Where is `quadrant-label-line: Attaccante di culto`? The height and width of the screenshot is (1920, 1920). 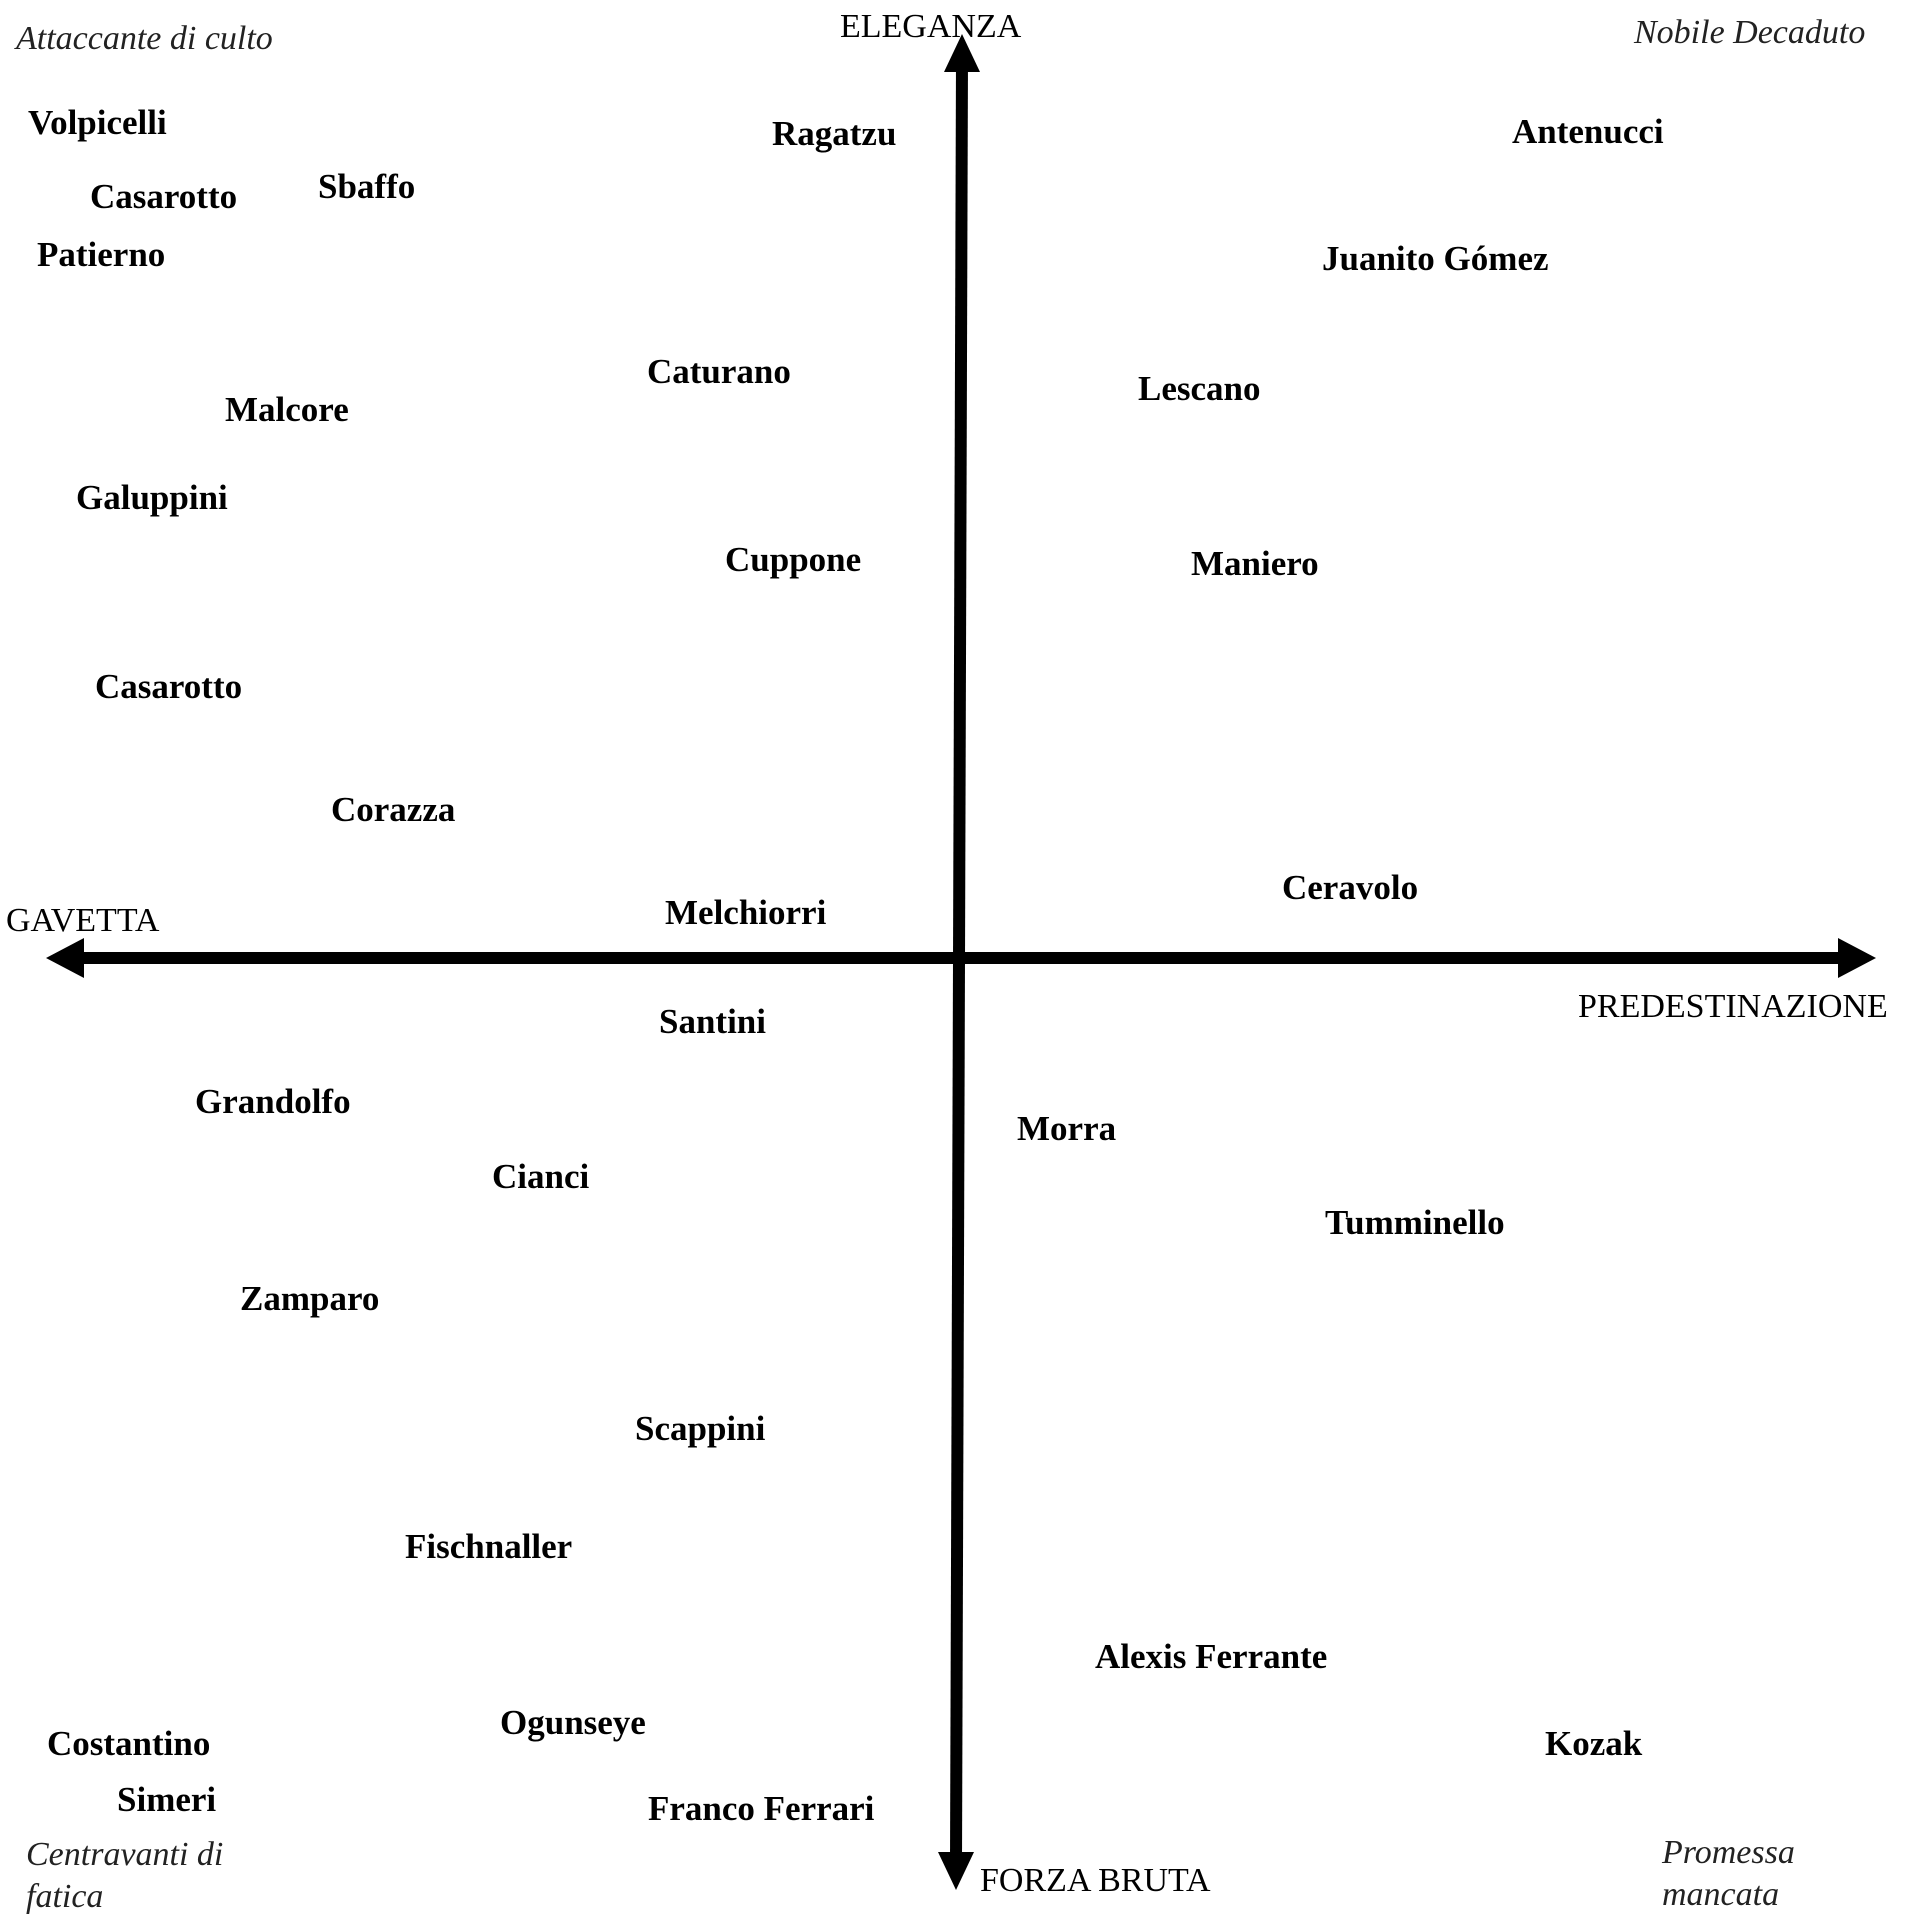
quadrant-label-line: Attaccante di culto is located at coordinates (144, 38).